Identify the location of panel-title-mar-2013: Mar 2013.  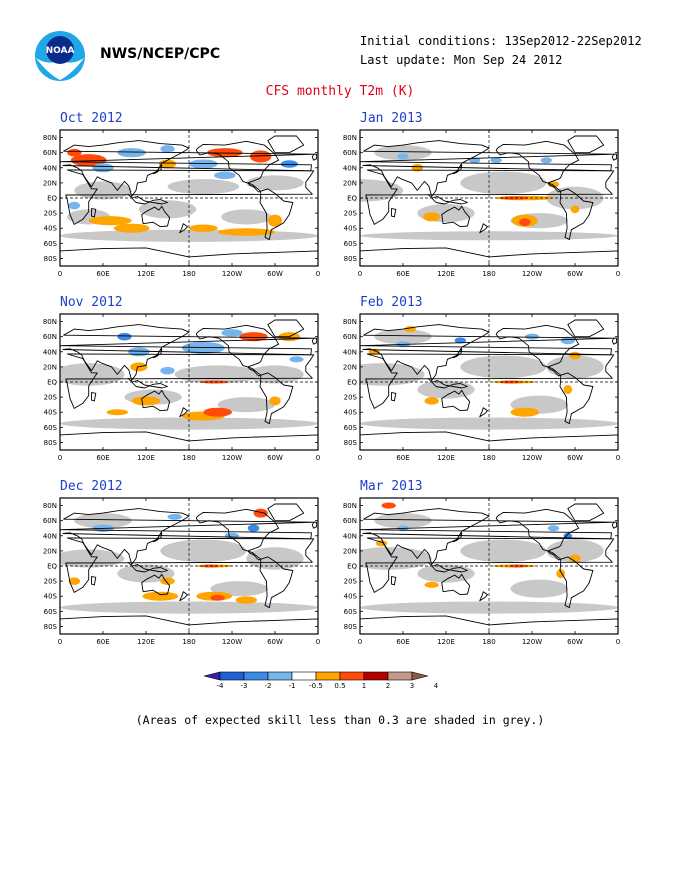
(391, 486).